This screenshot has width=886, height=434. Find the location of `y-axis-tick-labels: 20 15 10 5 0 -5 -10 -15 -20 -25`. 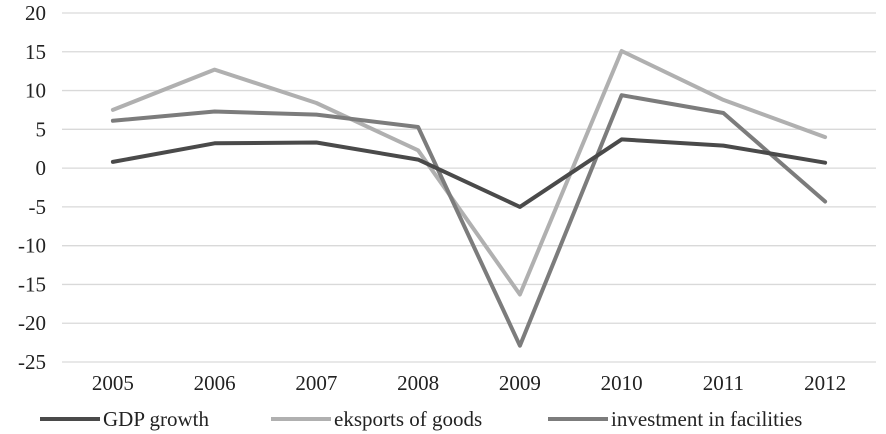

y-axis-tick-labels: 20 15 10 5 0 -5 -10 -15 -20 -25 is located at coordinates (32, 187).